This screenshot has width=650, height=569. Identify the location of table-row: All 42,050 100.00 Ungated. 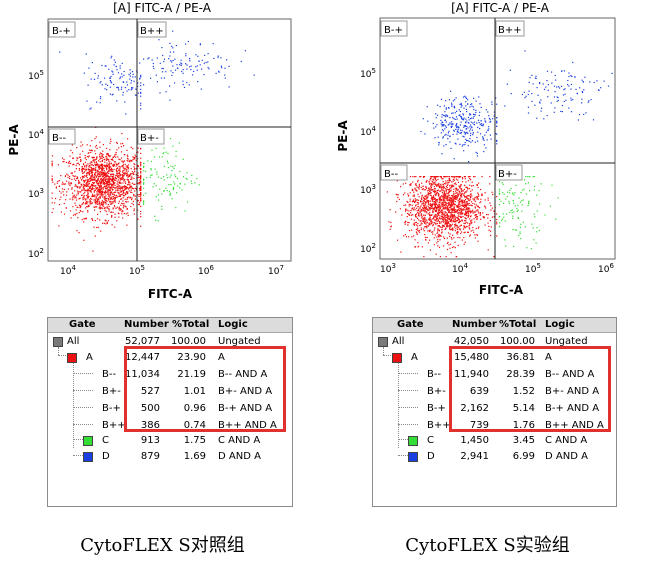
(494, 342).